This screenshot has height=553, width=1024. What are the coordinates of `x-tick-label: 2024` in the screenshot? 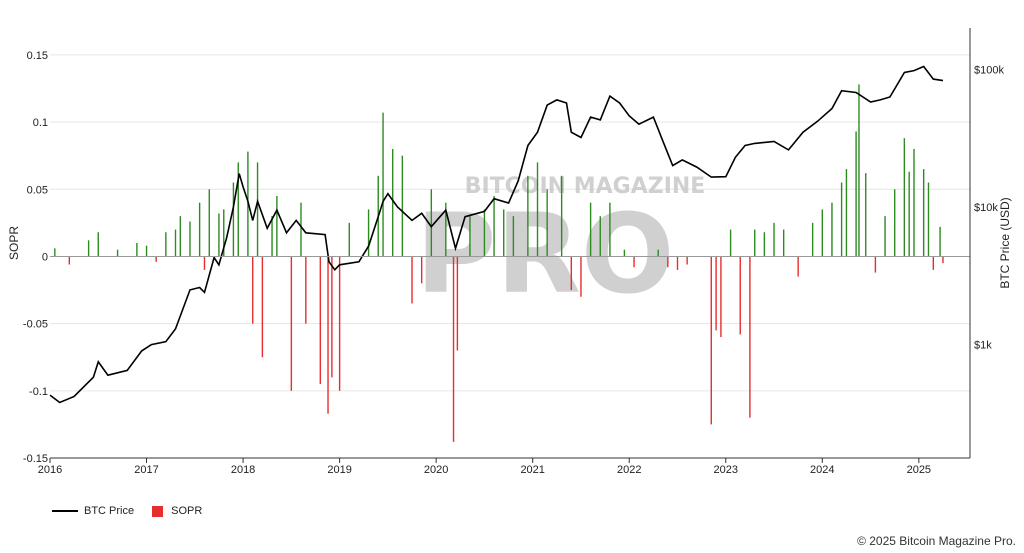 It's located at (822, 470).